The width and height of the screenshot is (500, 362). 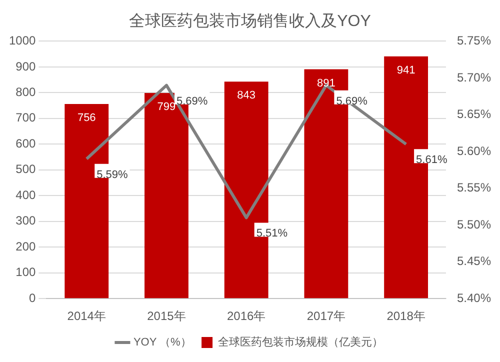 I want to click on x-tick-label: 2018年, so click(x=406, y=316).